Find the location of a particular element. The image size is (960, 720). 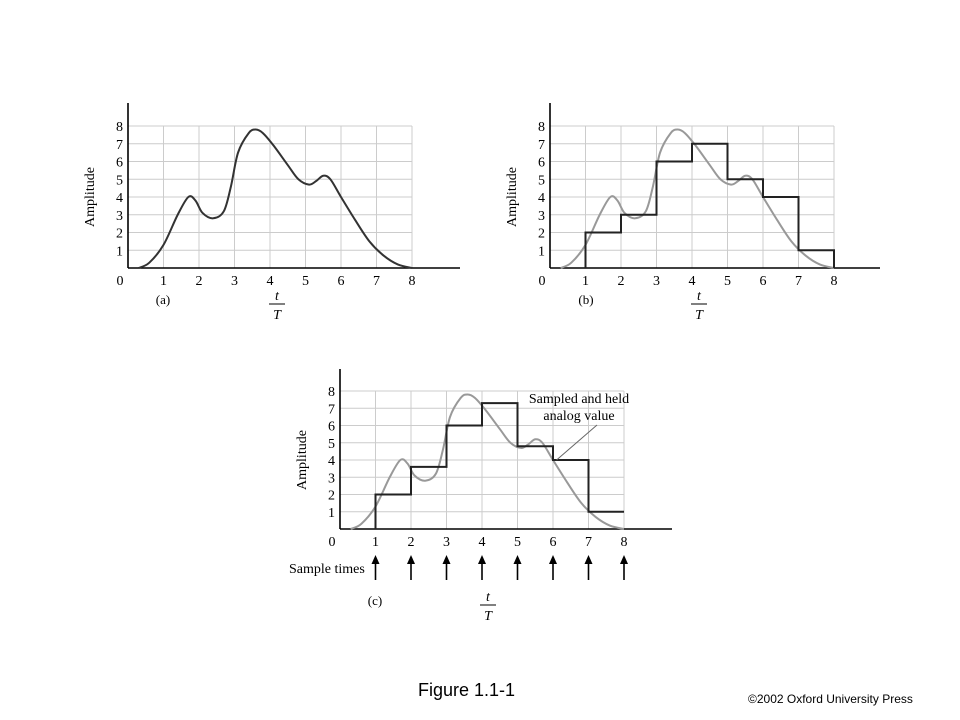

annotation-line-2: analog value is located at coordinates (578, 416).